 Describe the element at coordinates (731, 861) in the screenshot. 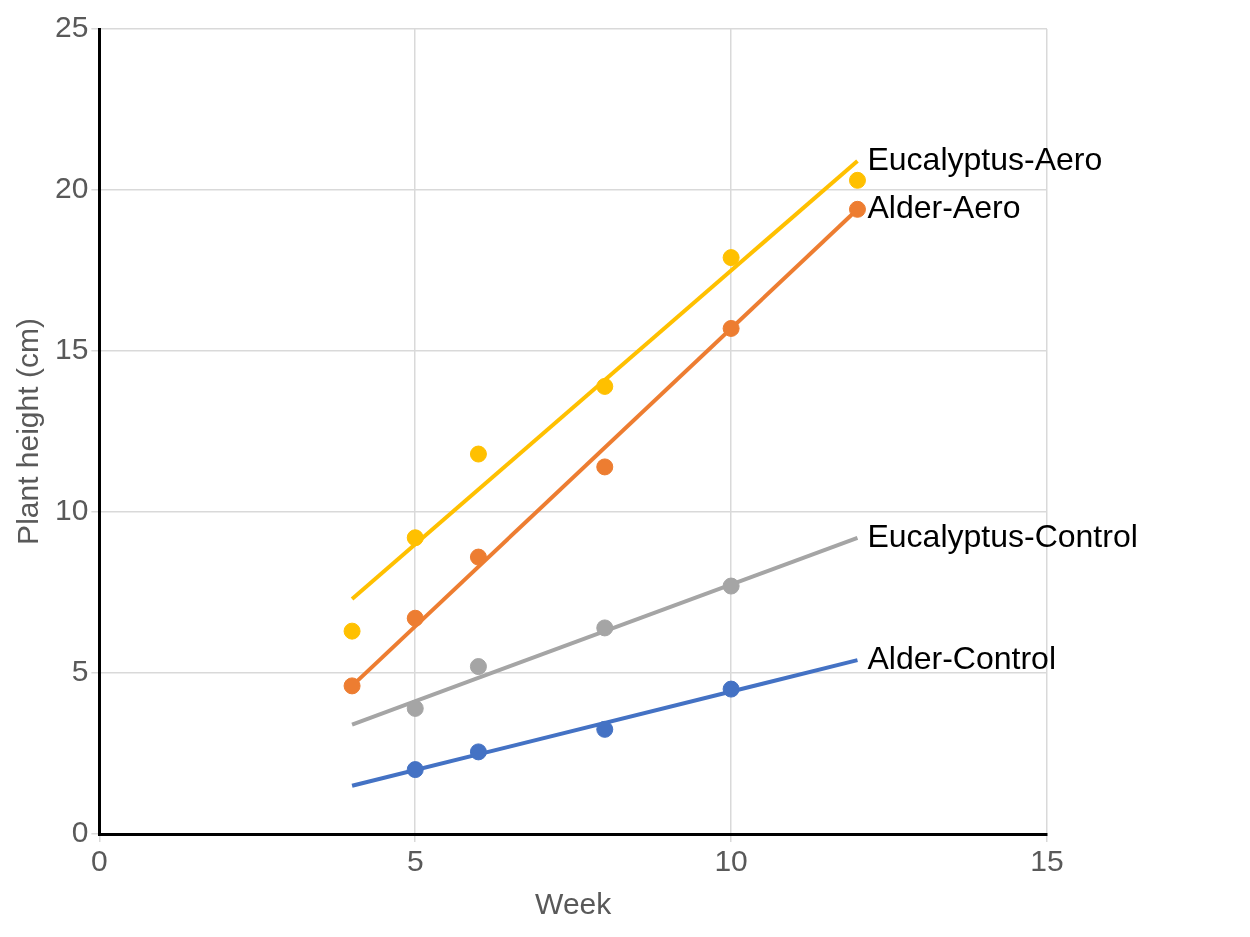

I see `x-tick-label: 10` at that location.